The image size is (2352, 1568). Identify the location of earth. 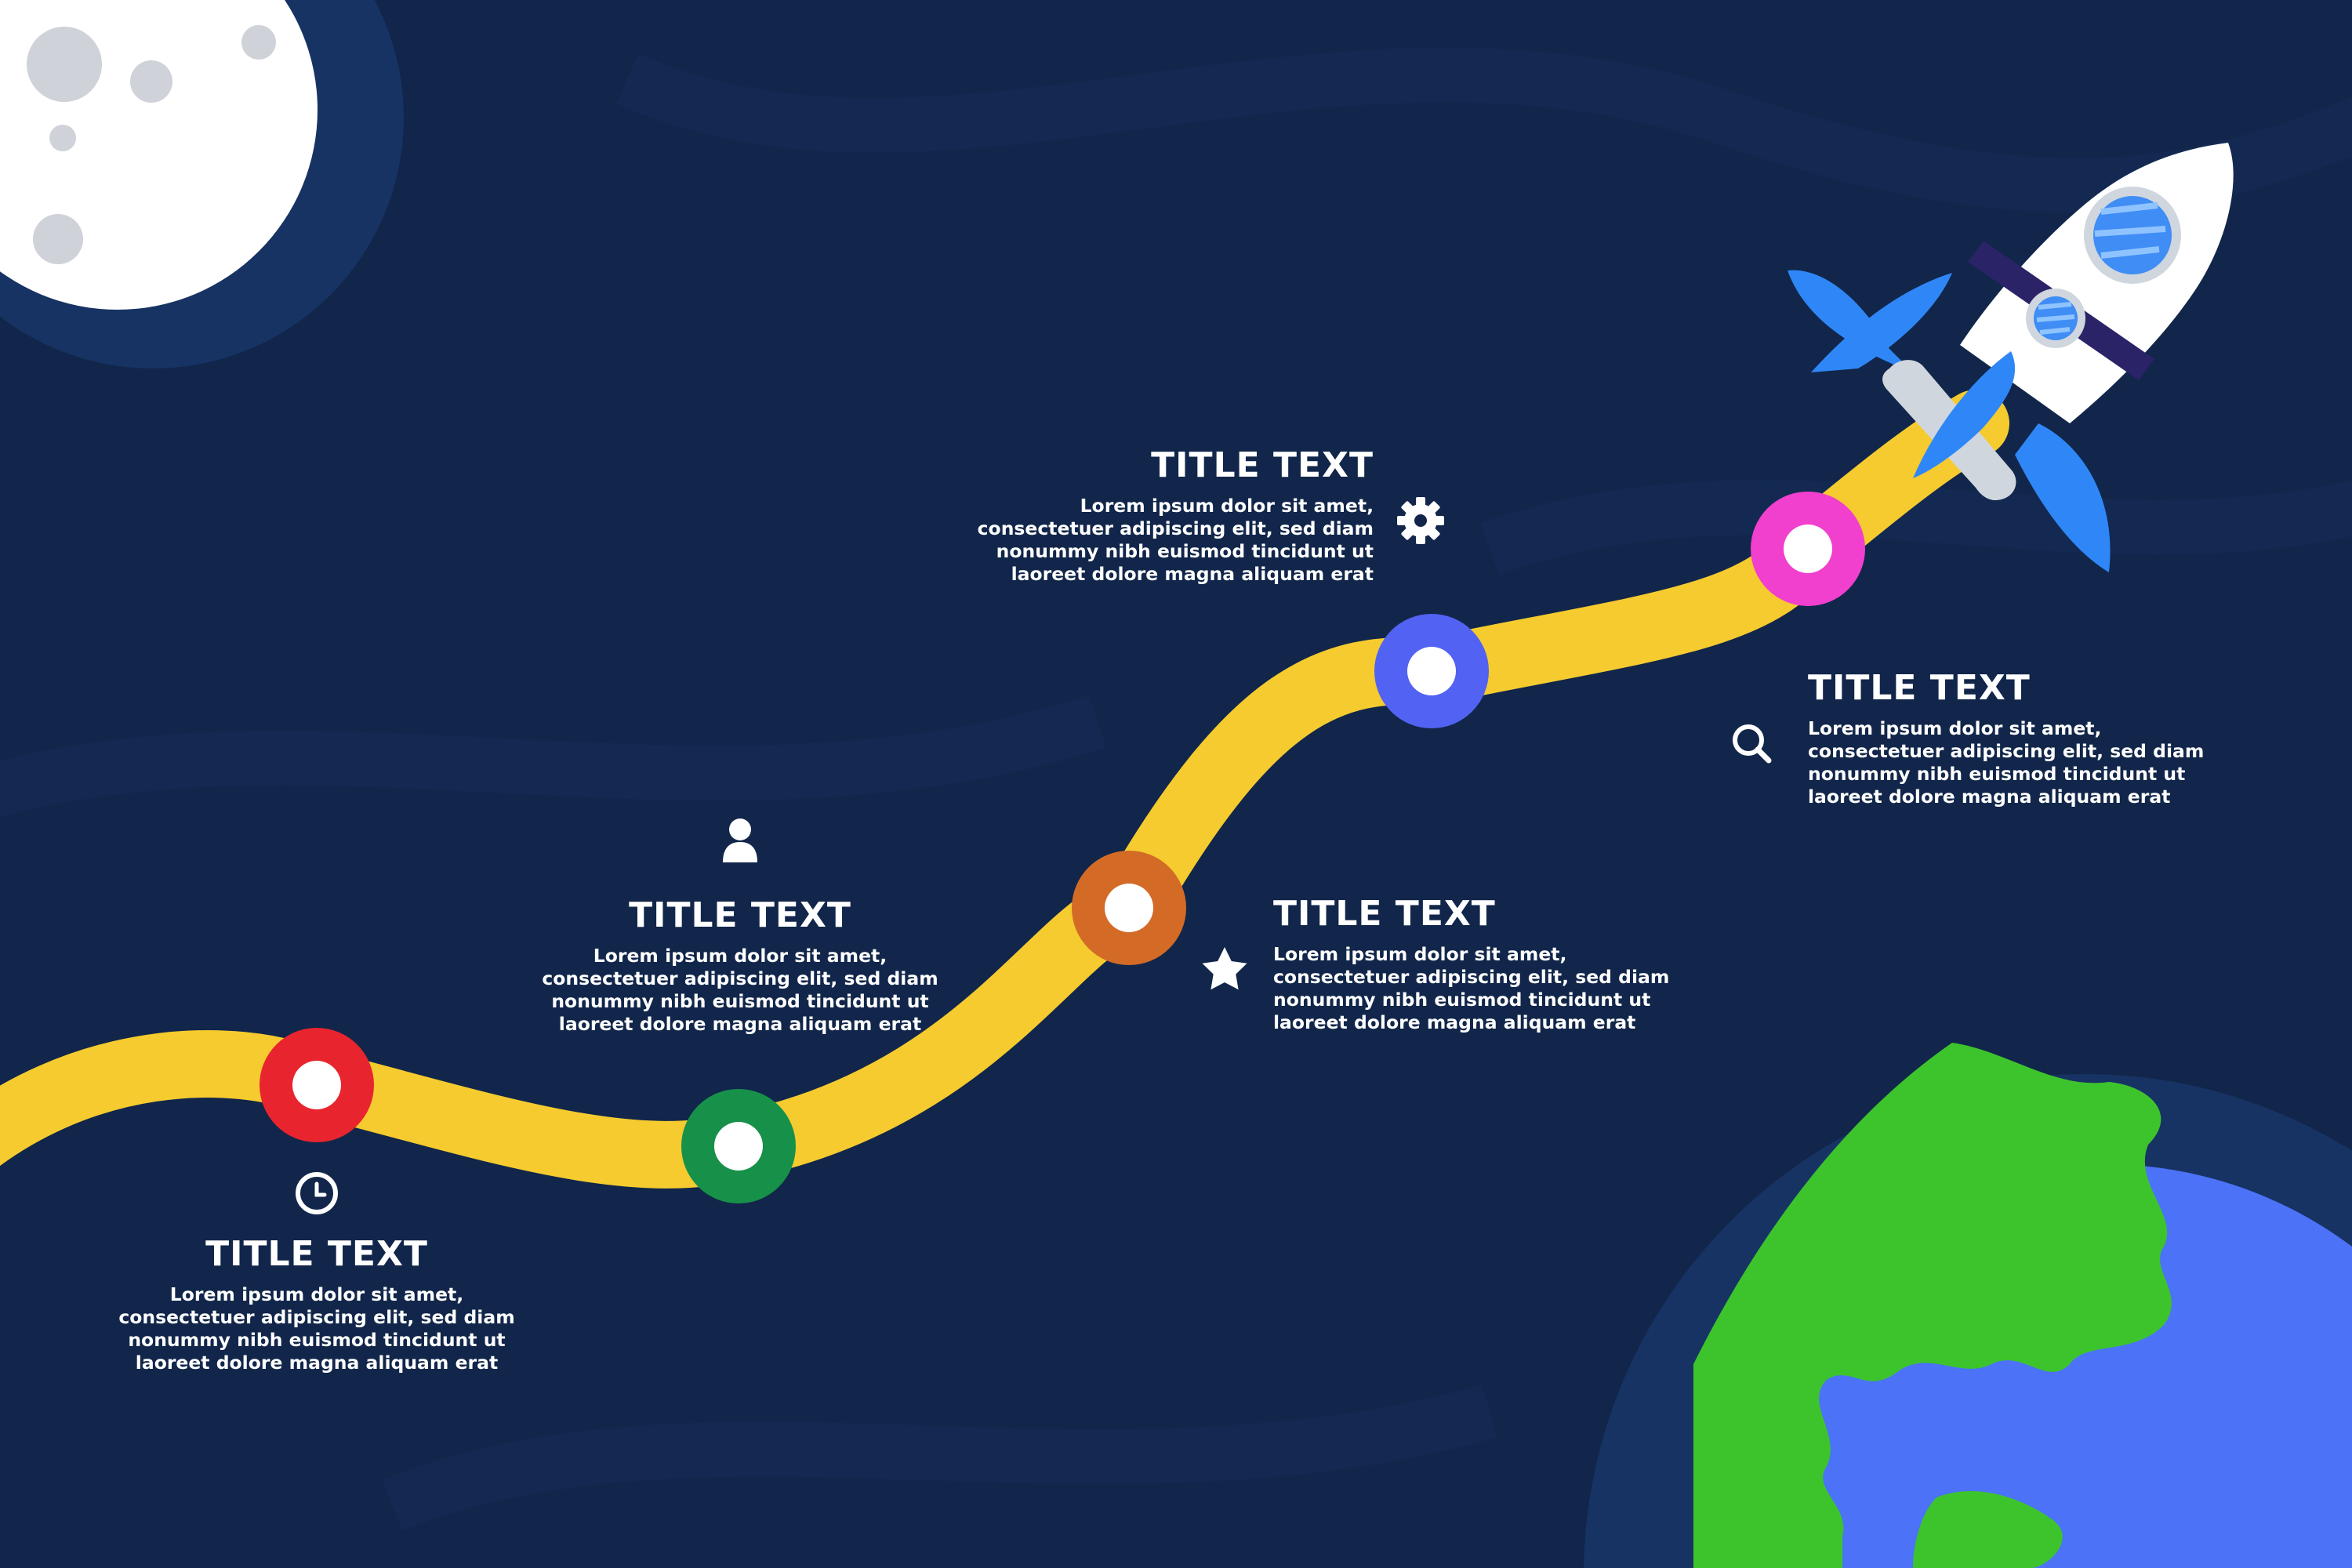
(1968, 1305).